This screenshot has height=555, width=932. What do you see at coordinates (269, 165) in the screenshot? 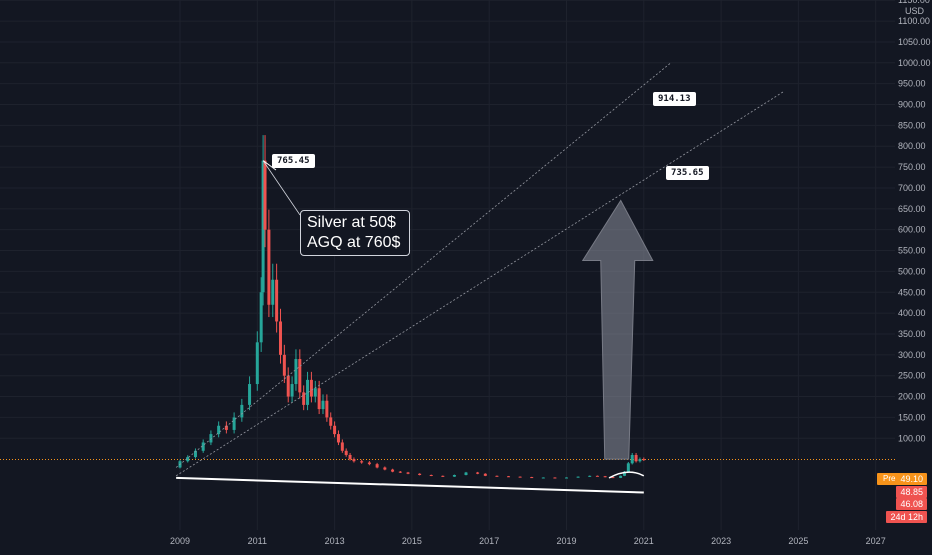
I see `peak-label-pointer` at bounding box center [269, 165].